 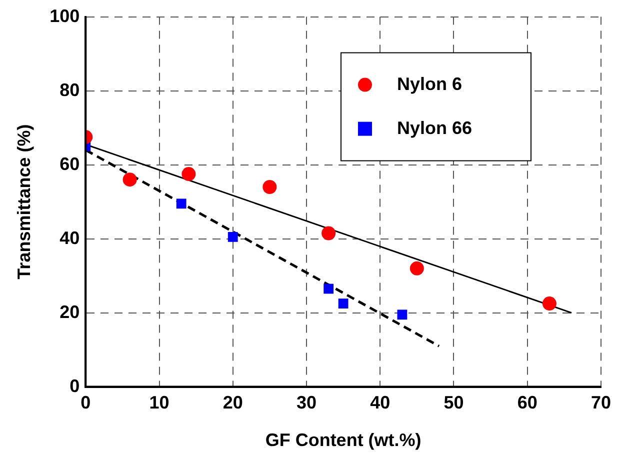 What do you see at coordinates (65, 16) in the screenshot?
I see `y-tick-label: 100` at bounding box center [65, 16].